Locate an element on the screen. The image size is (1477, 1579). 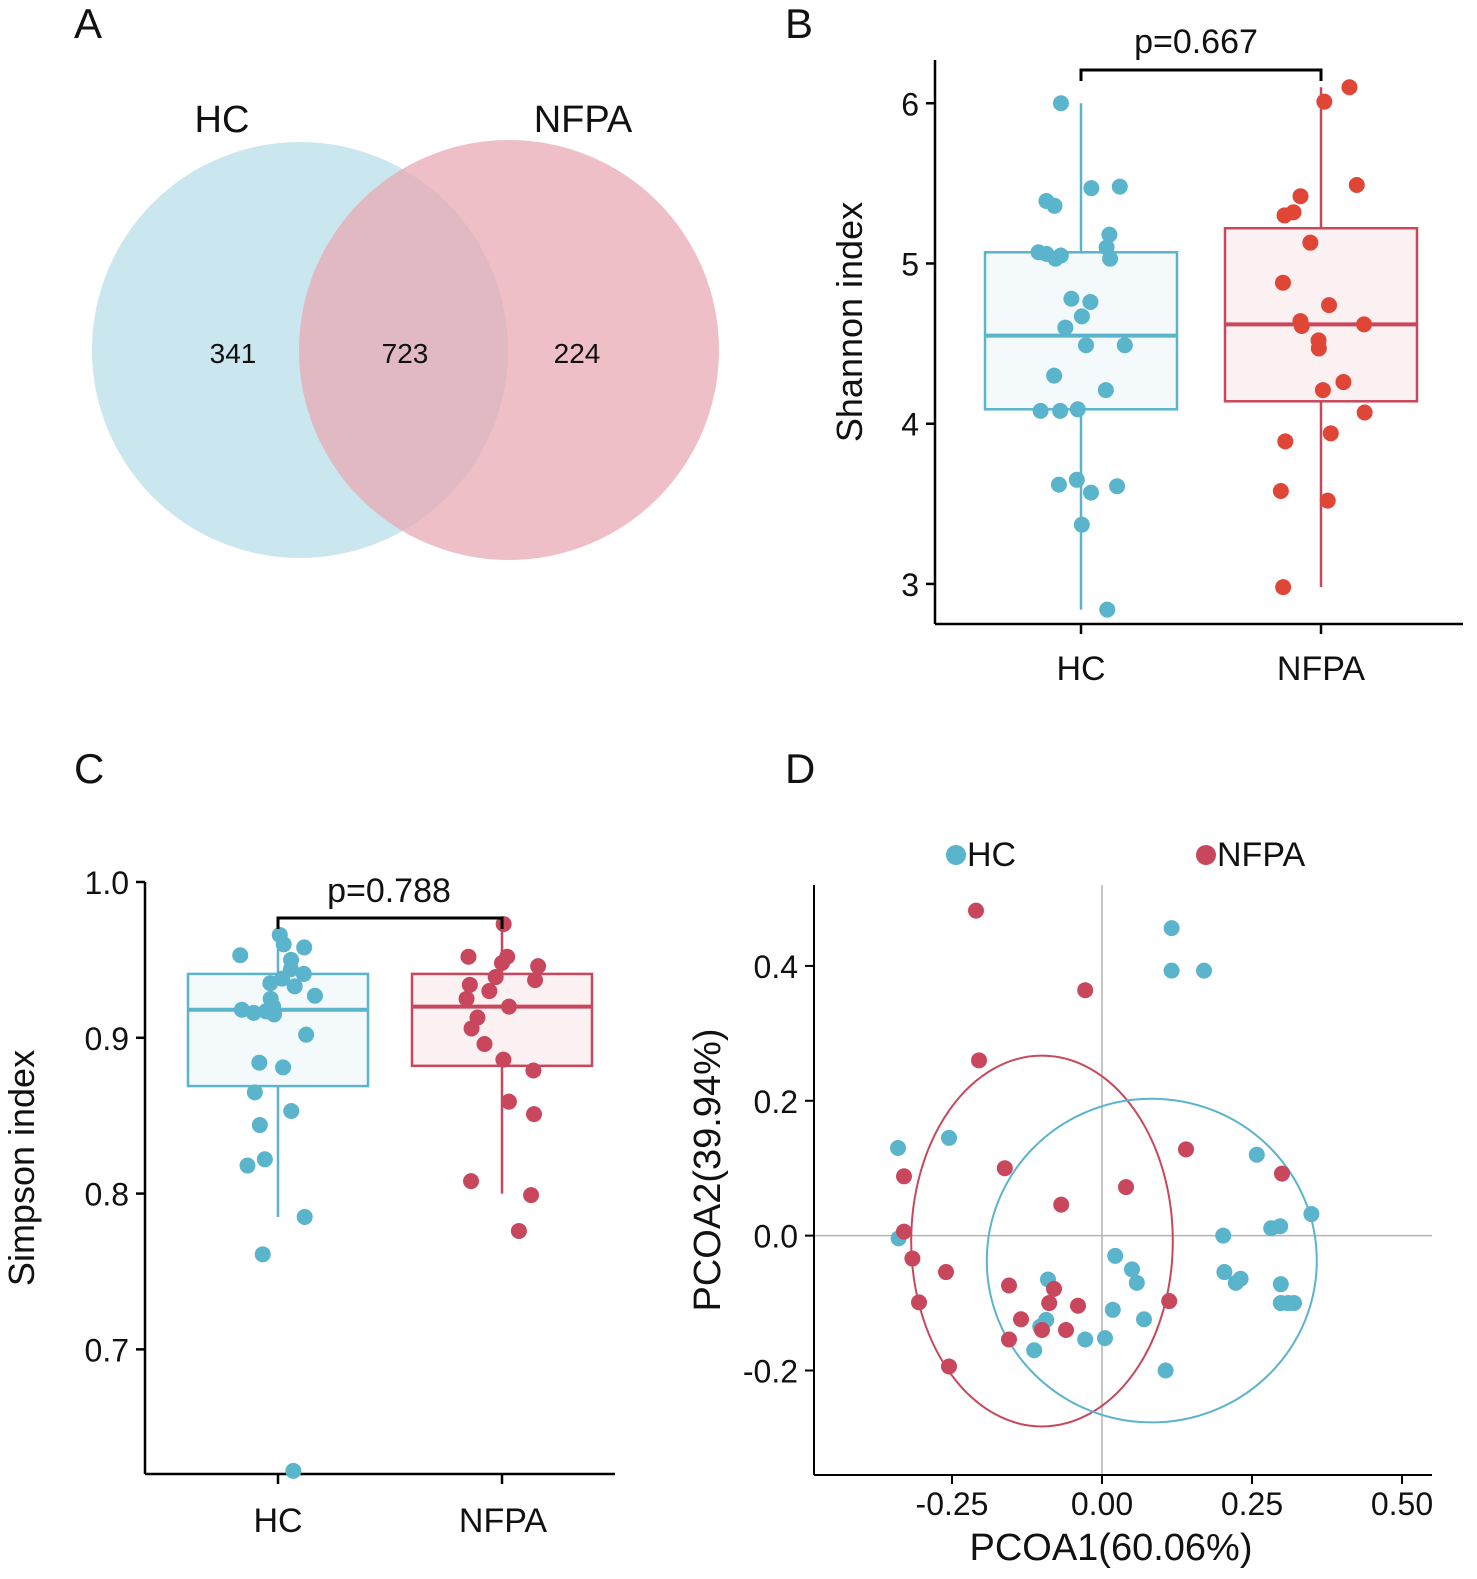
venn-set-label-hc: HC is located at coordinates (222, 120).